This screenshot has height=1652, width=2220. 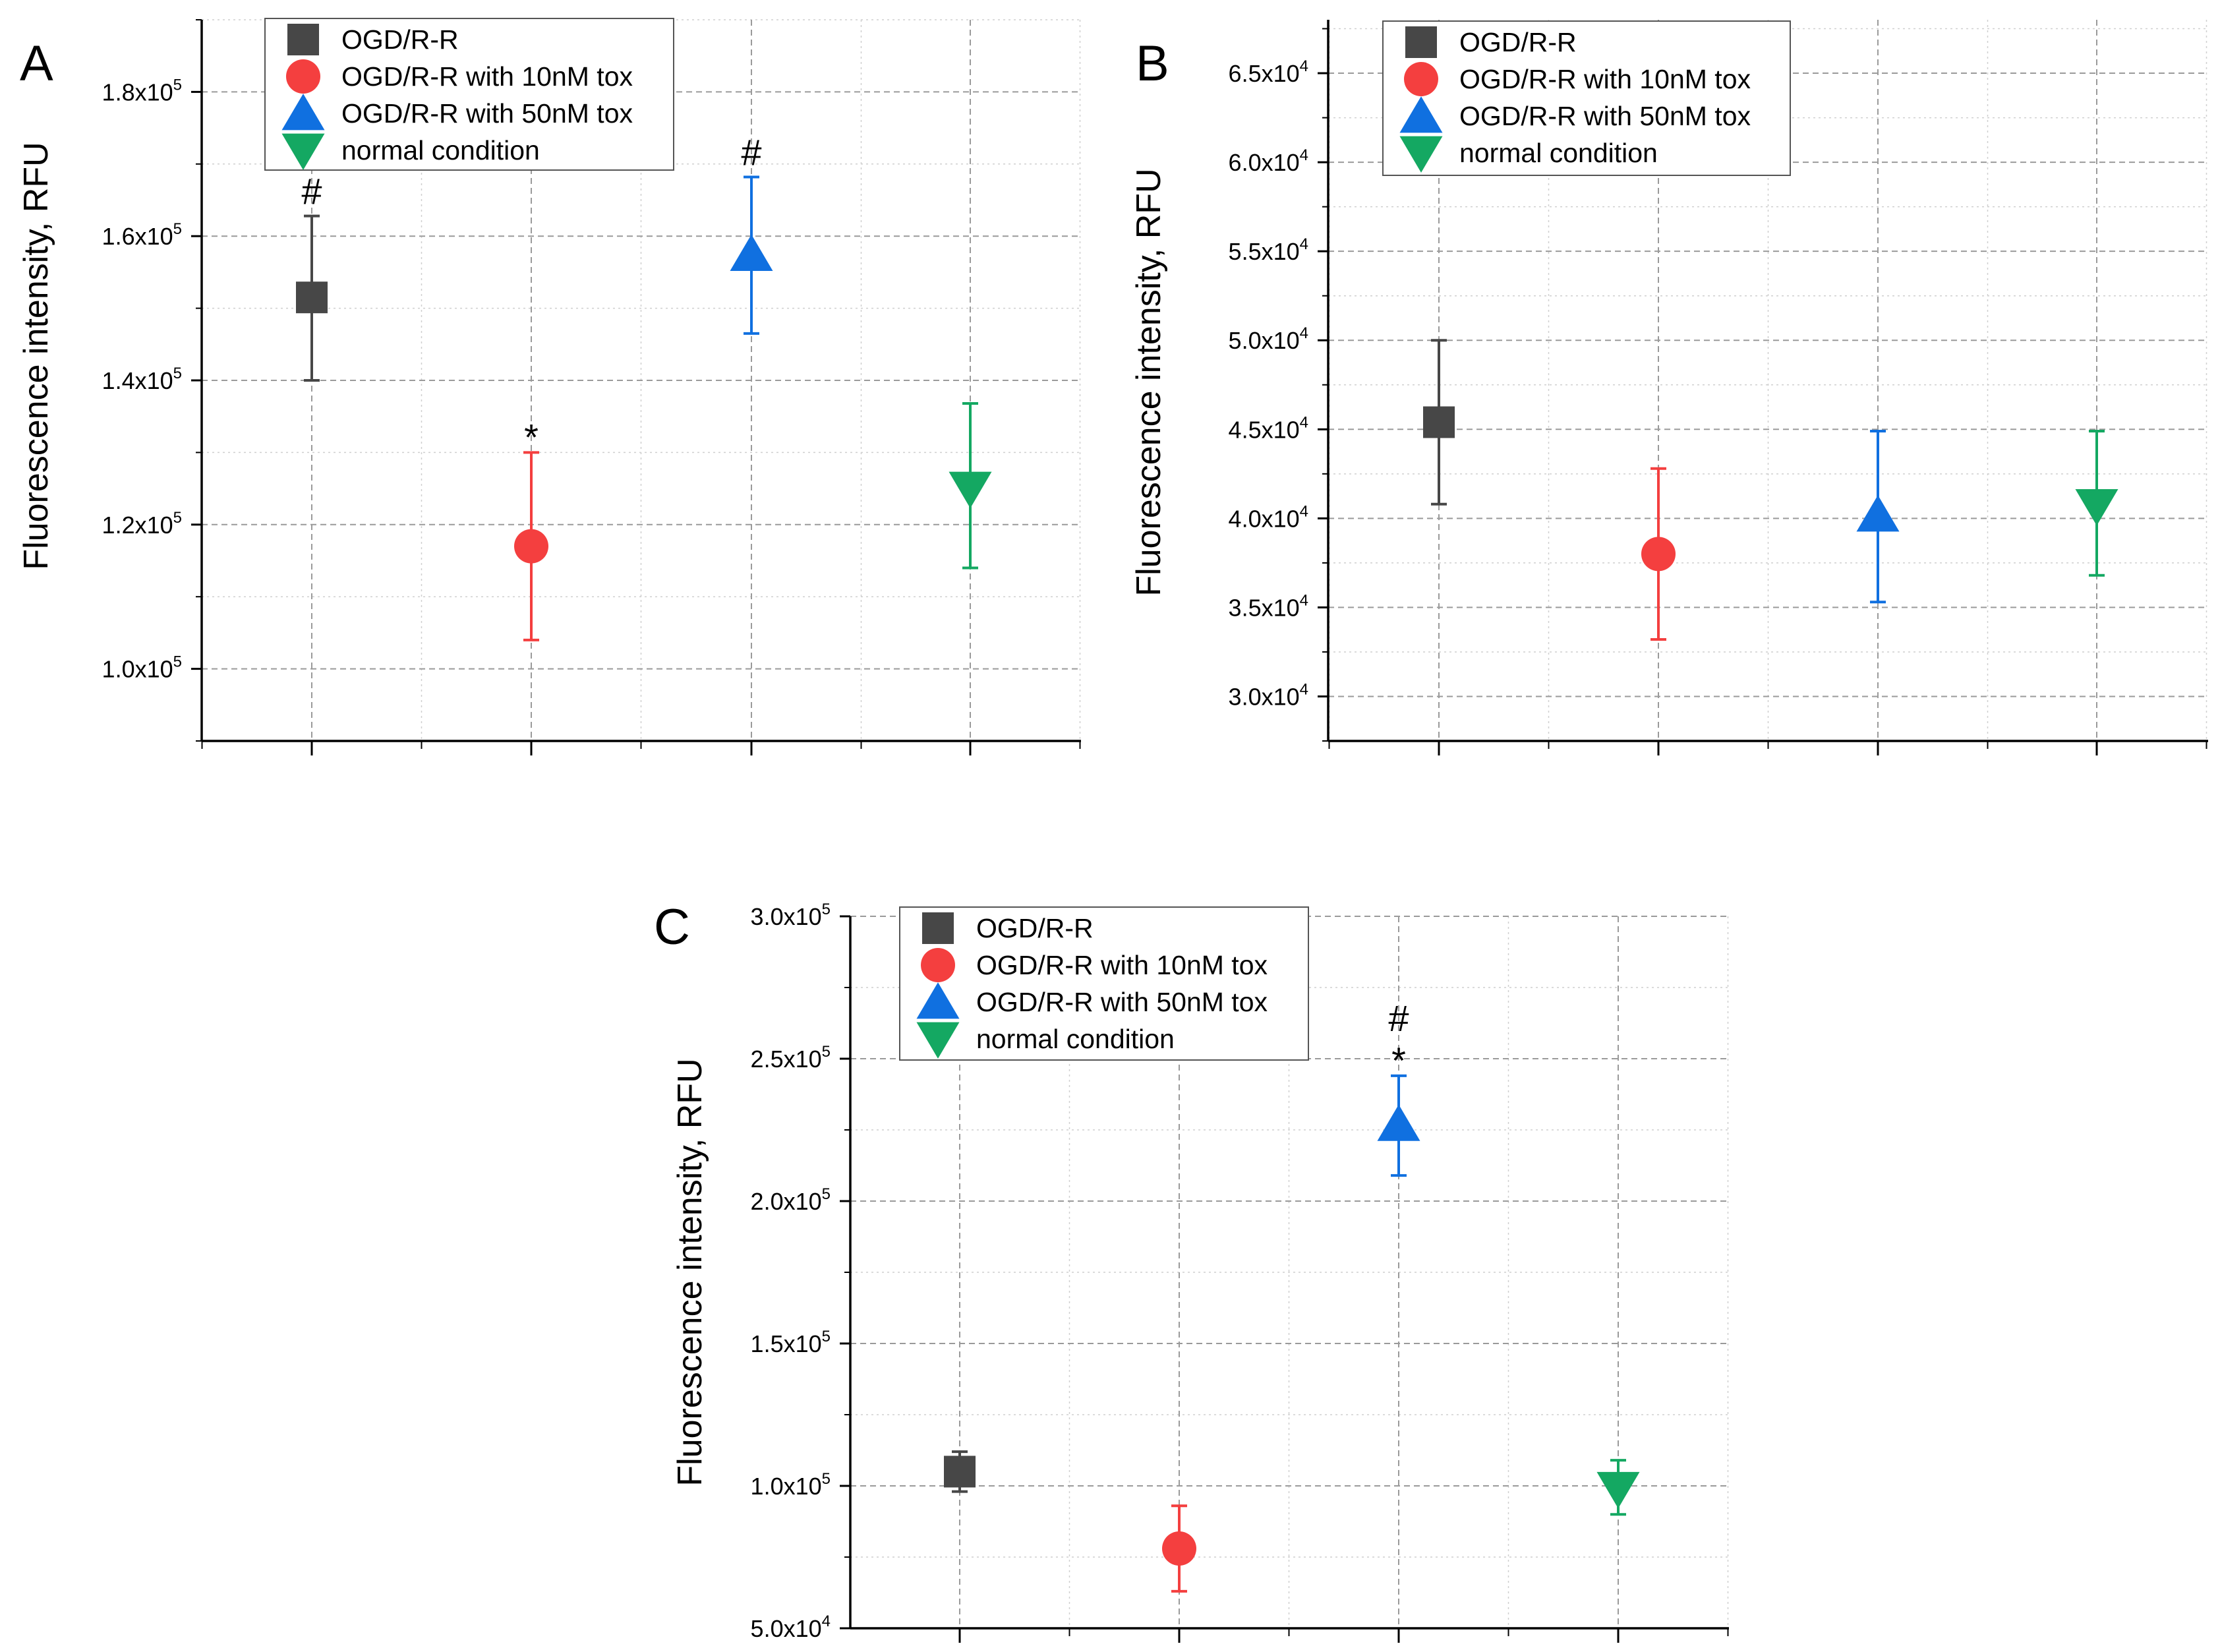 I want to click on y-tick-label: 1.8x10⁵, so click(x=142, y=90).